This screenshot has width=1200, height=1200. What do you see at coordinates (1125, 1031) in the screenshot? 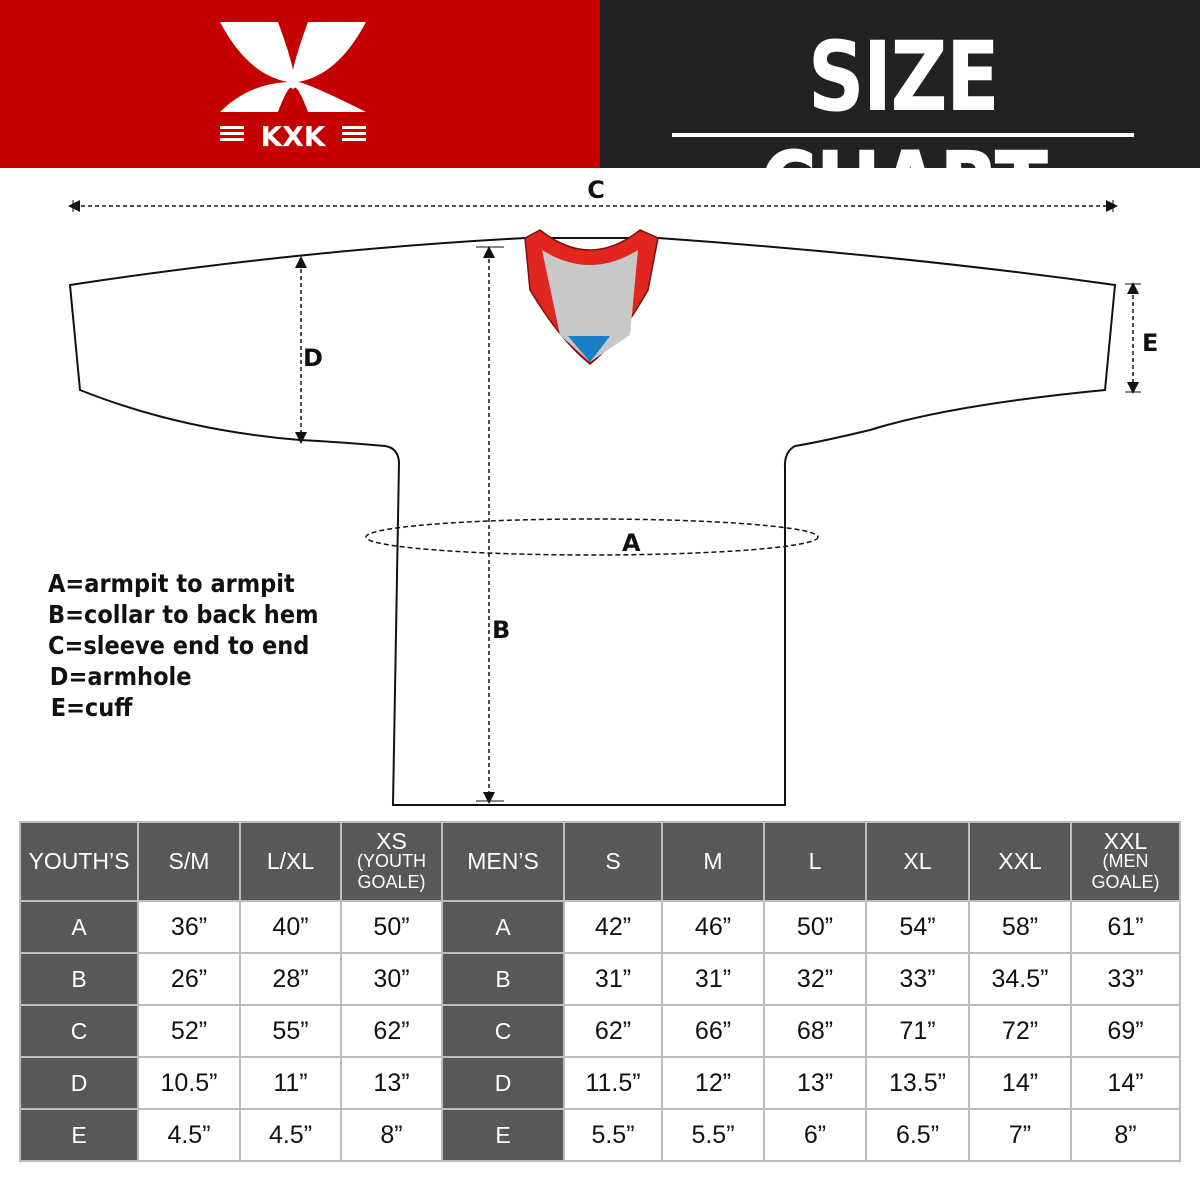
I see `measurement-cell: 69”` at bounding box center [1125, 1031].